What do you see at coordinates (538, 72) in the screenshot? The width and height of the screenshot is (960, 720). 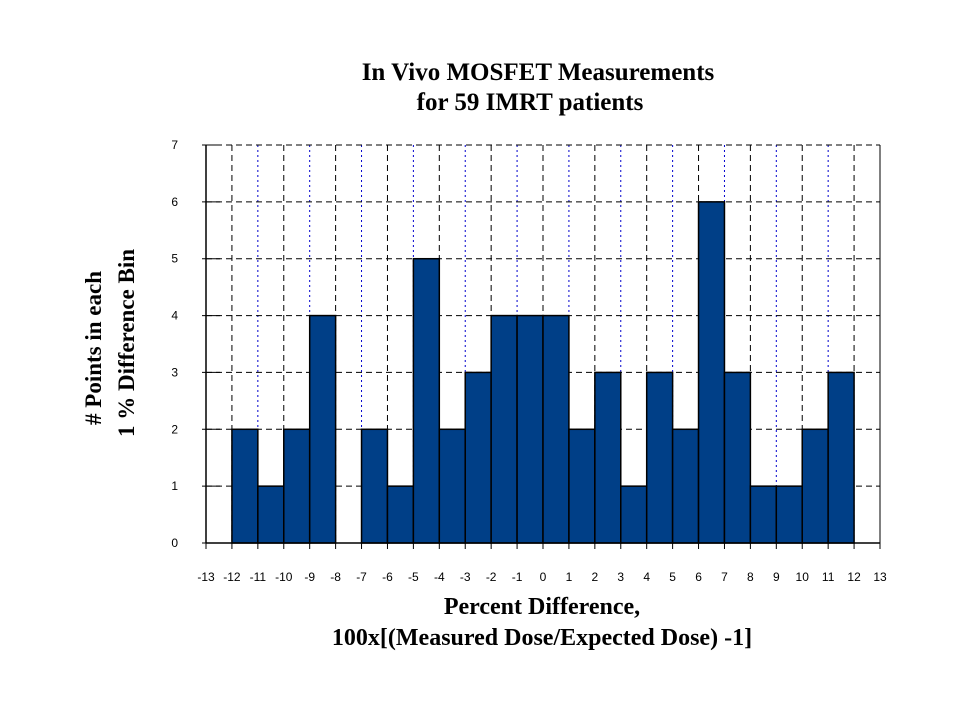 I see `chart-title-line-1: In Vivo MOSFET Measurements` at bounding box center [538, 72].